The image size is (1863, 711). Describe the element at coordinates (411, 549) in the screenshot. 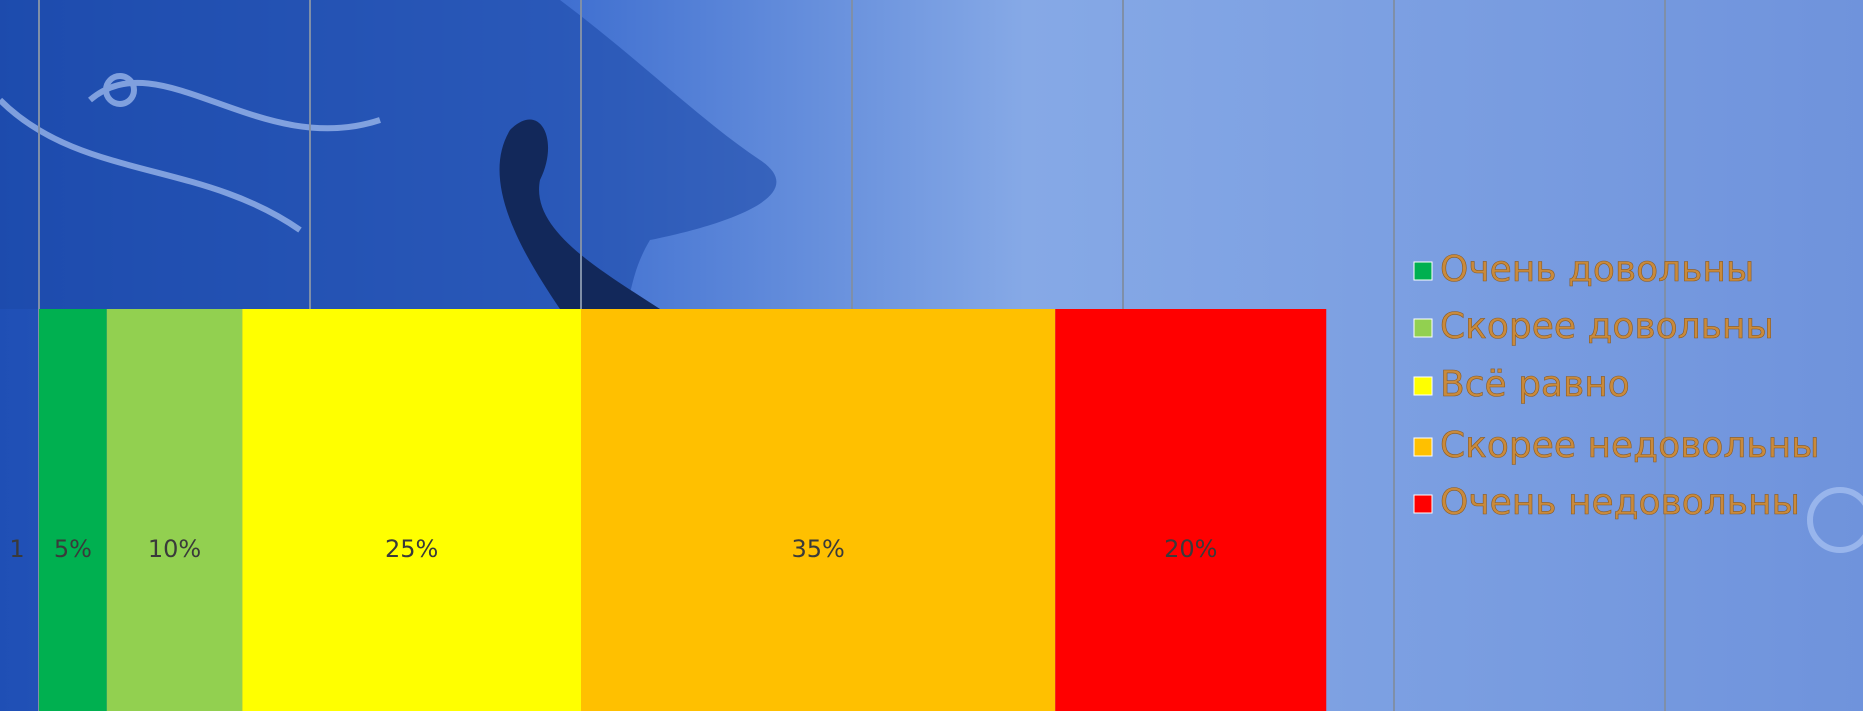

I see `data-label: 25%` at that location.